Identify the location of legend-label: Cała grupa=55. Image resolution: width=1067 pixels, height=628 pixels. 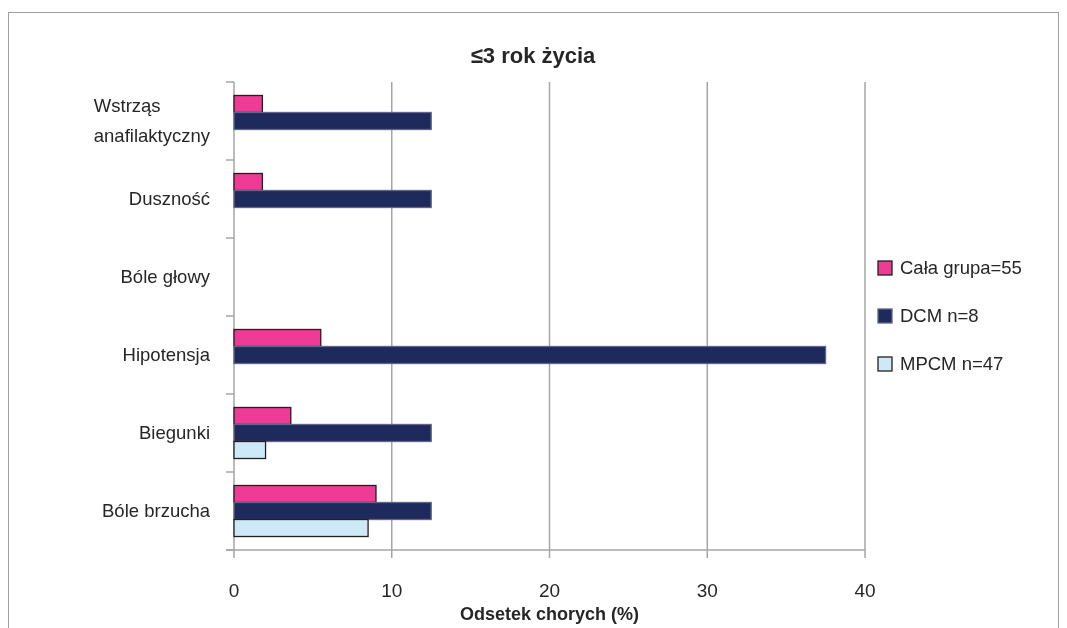
(961, 268).